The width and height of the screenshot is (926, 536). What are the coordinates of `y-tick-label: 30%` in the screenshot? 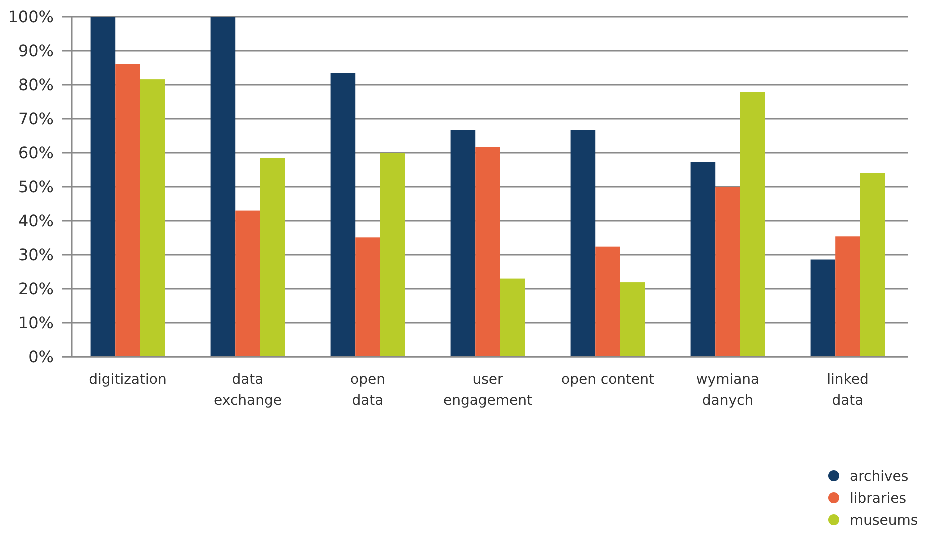 It's located at (36, 255).